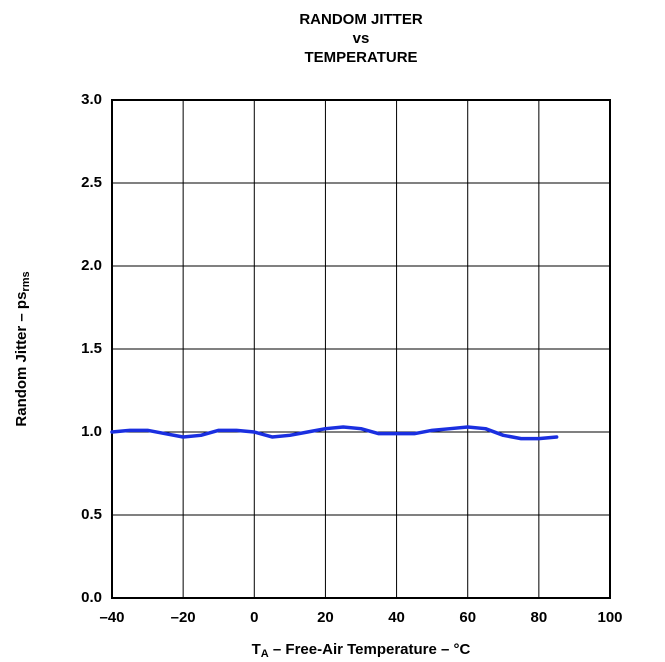 This screenshot has width=665, height=662. I want to click on y-label-sub: rms, so click(26, 281).